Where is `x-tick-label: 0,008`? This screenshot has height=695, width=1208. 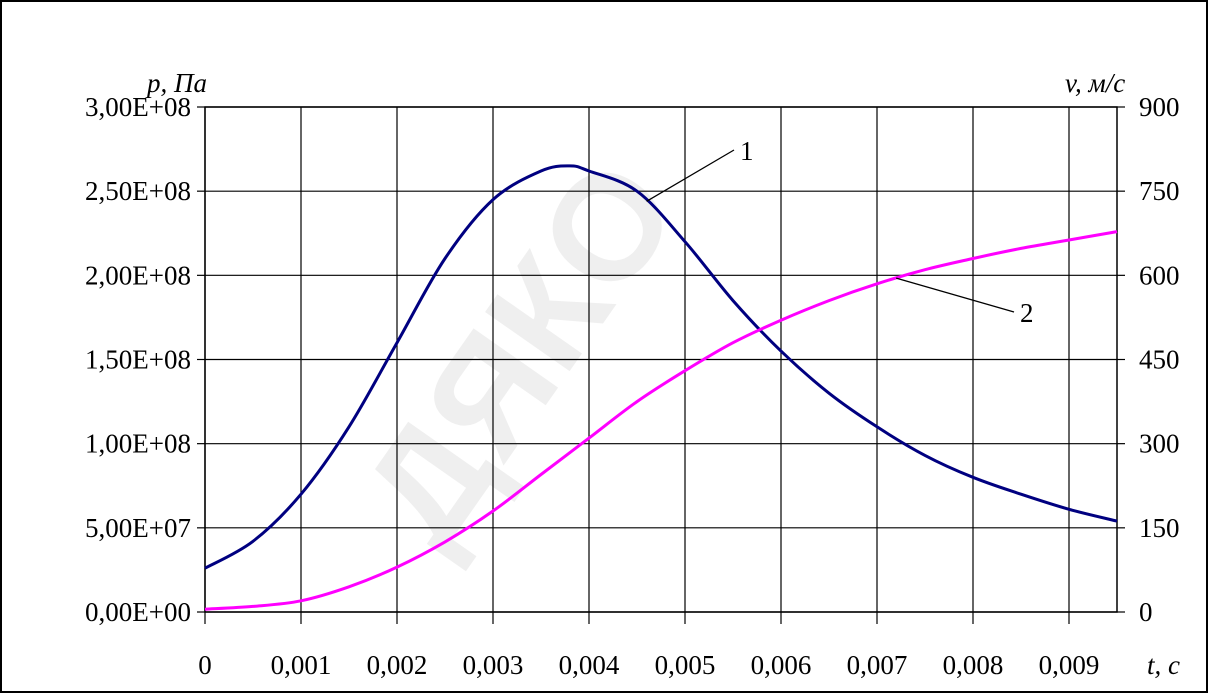
x-tick-label: 0,008 is located at coordinates (973, 665).